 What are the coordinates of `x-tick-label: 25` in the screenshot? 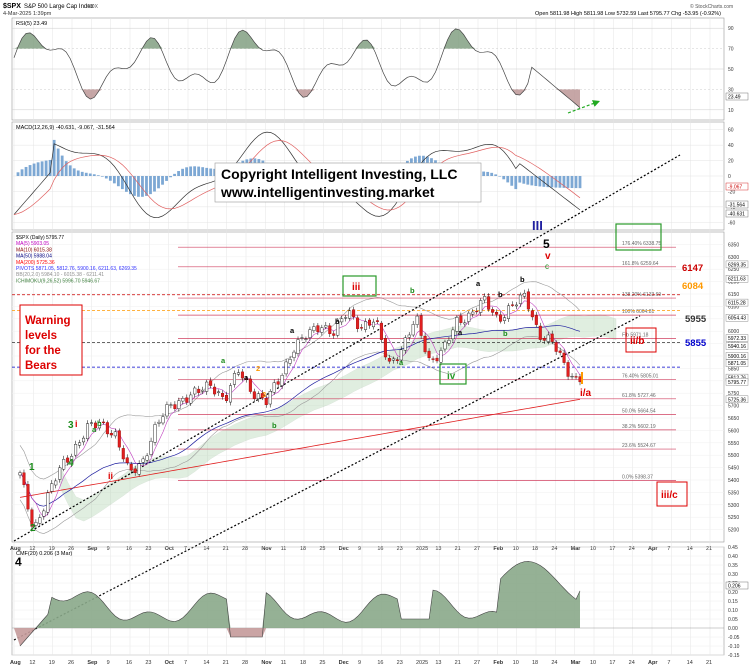 It's located at (322, 663).